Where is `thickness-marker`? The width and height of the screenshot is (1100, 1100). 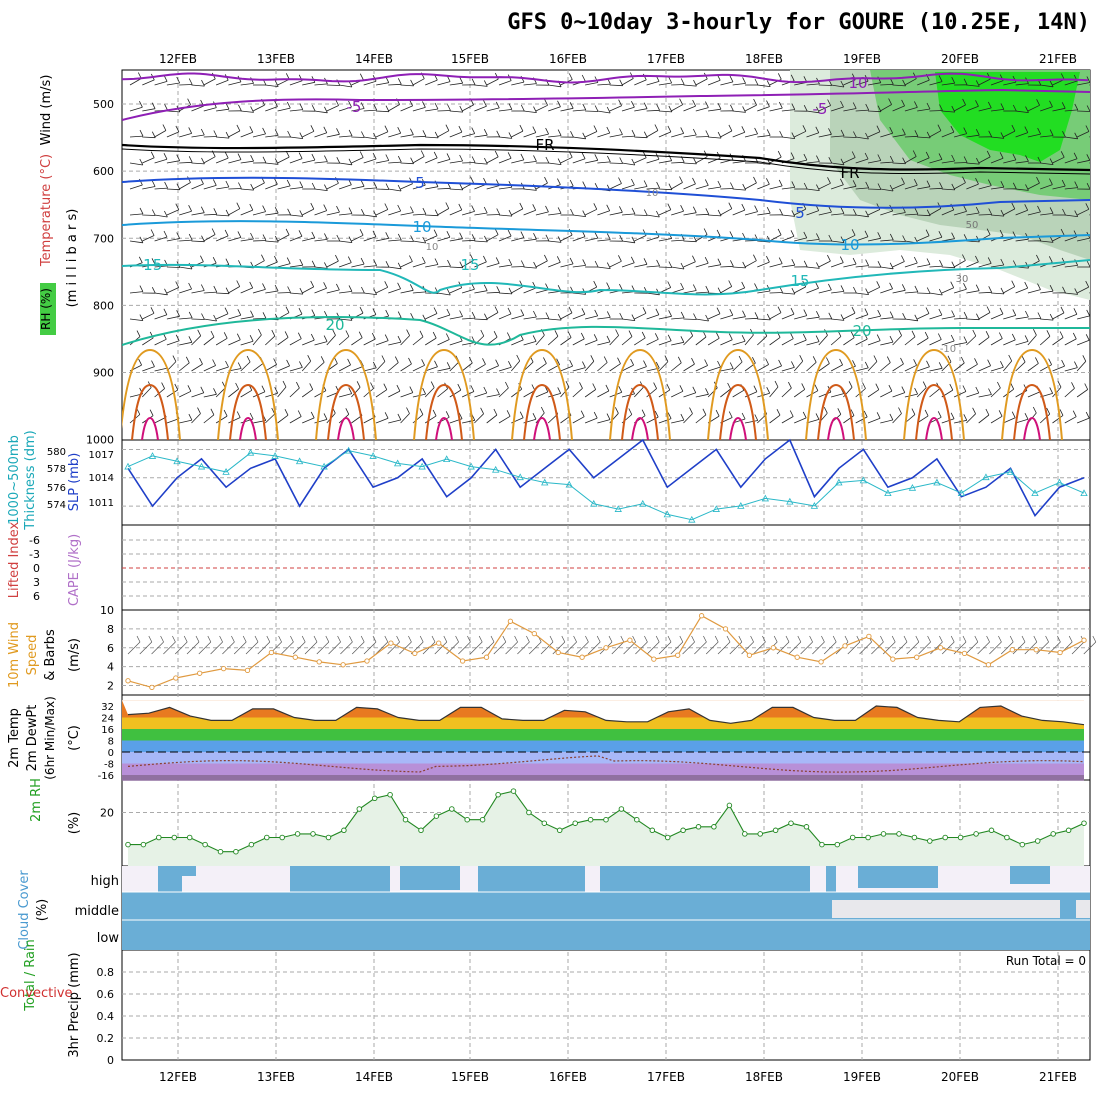 thickness-marker is located at coordinates (863, 480).